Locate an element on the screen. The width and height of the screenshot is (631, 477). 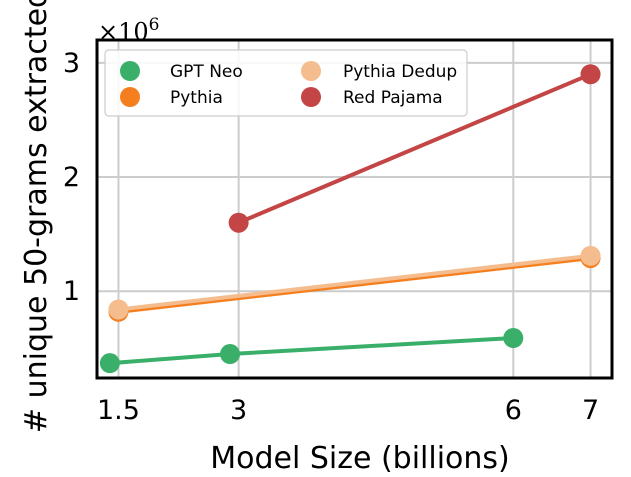
legend: GPT Neo Pythia Pythia Dedup Red Pajama is located at coordinates (286, 83).